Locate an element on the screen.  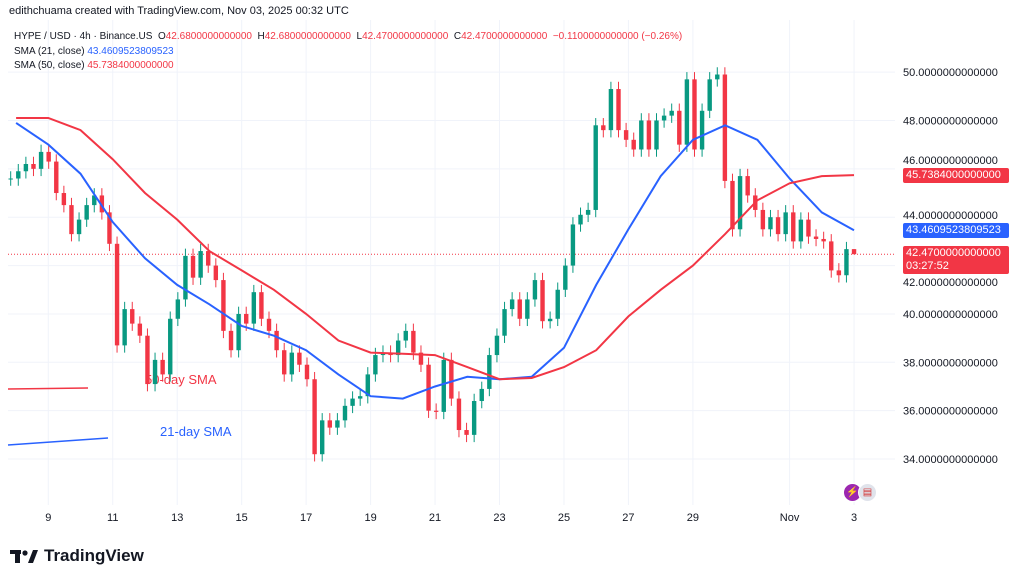
sma21-row: SMA (21, close) 43.4609523809523 is located at coordinates (348, 52).